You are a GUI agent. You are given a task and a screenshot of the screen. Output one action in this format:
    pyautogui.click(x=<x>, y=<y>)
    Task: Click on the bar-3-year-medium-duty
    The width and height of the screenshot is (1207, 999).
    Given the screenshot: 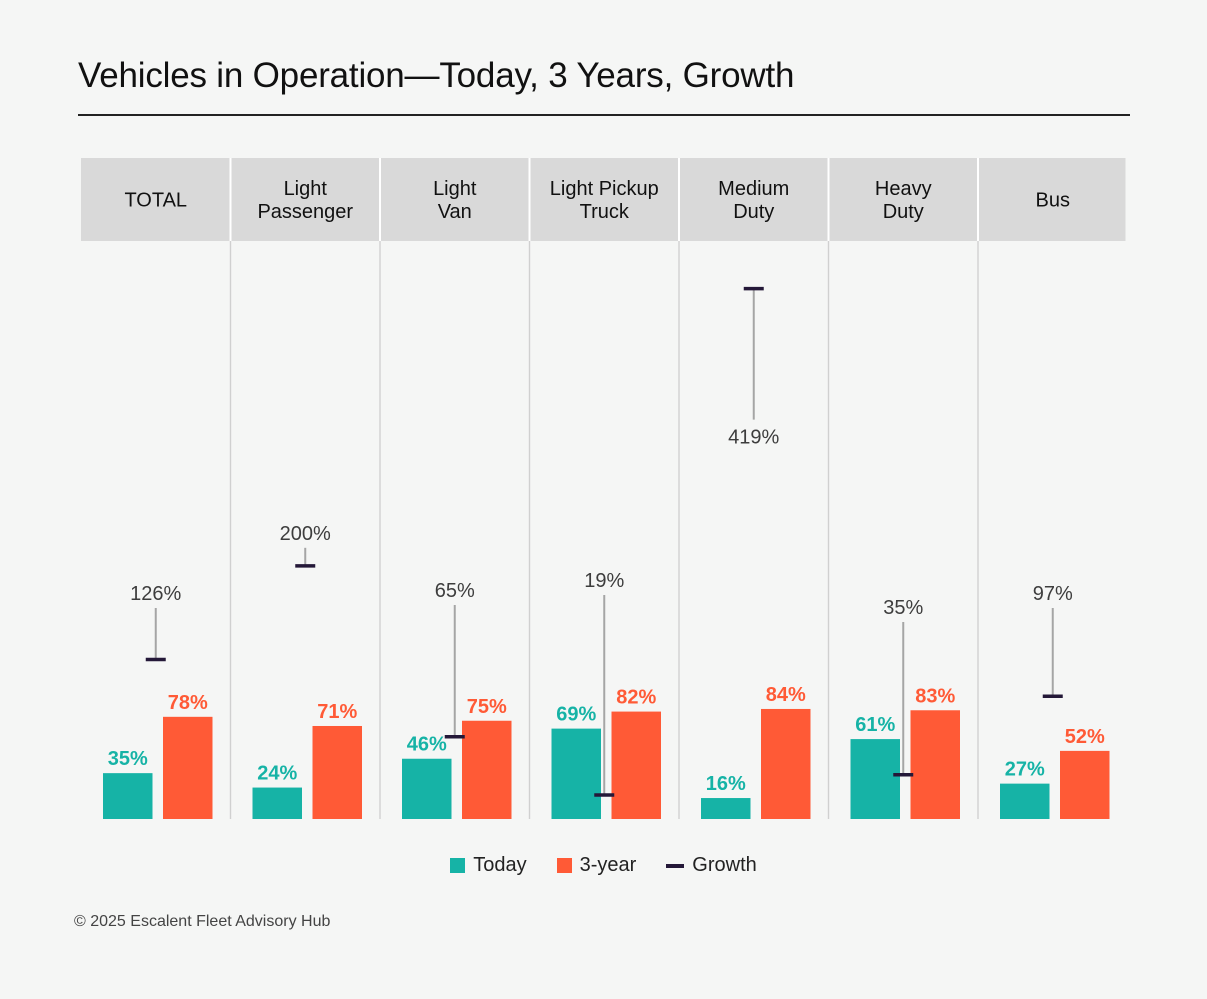 What is the action you would take?
    pyautogui.click(x=786, y=763)
    